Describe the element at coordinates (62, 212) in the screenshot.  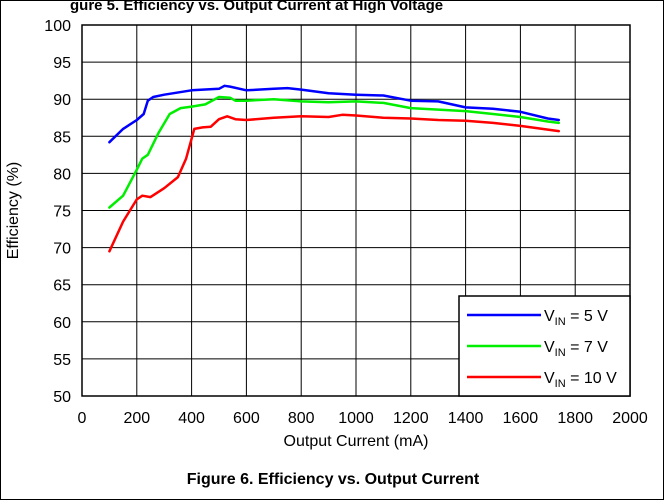
I see `y-tick-label: 75` at that location.